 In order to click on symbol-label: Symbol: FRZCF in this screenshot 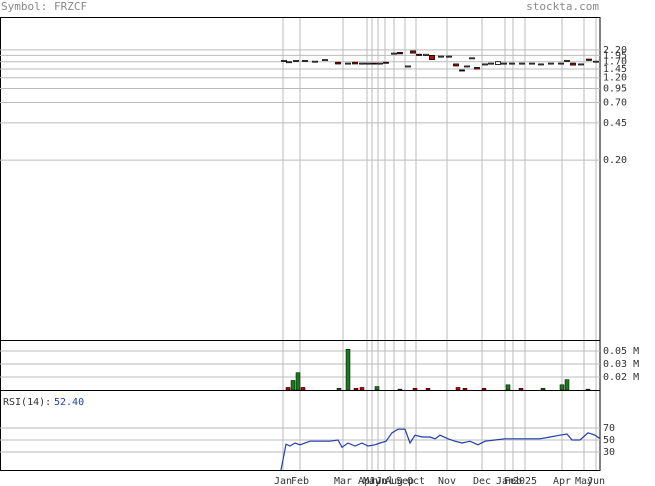, I will do `click(44, 6)`.